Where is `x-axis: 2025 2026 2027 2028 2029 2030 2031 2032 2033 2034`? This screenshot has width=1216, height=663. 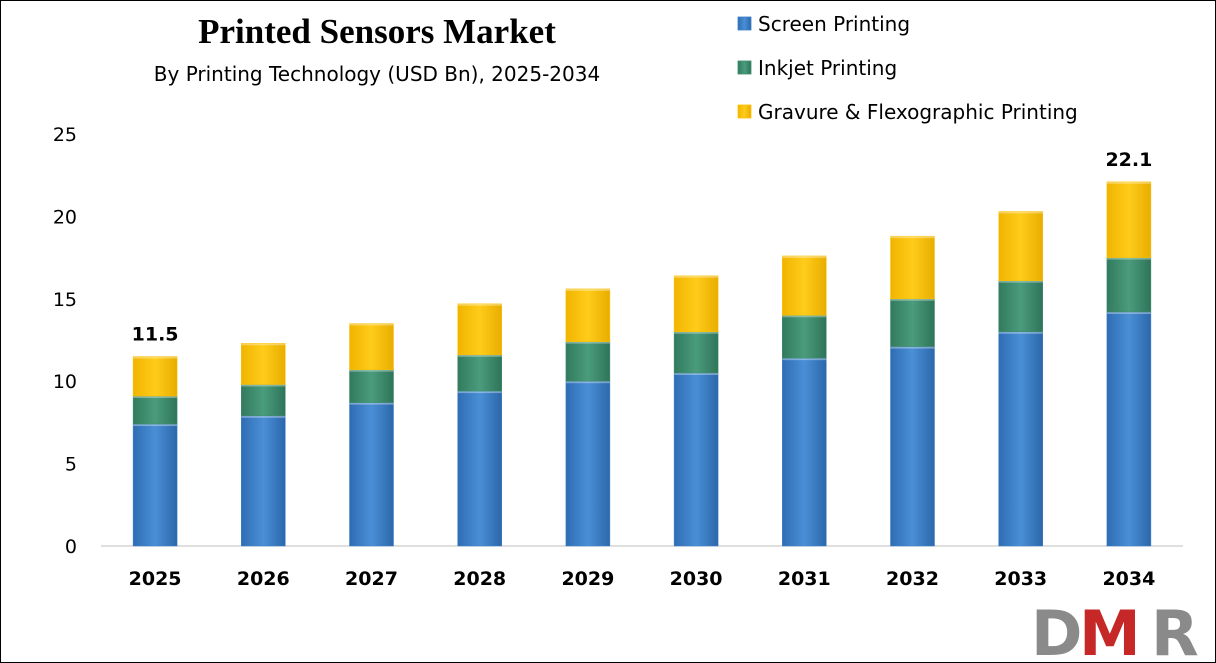
x-axis: 2025 2026 2027 2028 2029 2030 2031 2032 2033 2034 is located at coordinates (642, 579).